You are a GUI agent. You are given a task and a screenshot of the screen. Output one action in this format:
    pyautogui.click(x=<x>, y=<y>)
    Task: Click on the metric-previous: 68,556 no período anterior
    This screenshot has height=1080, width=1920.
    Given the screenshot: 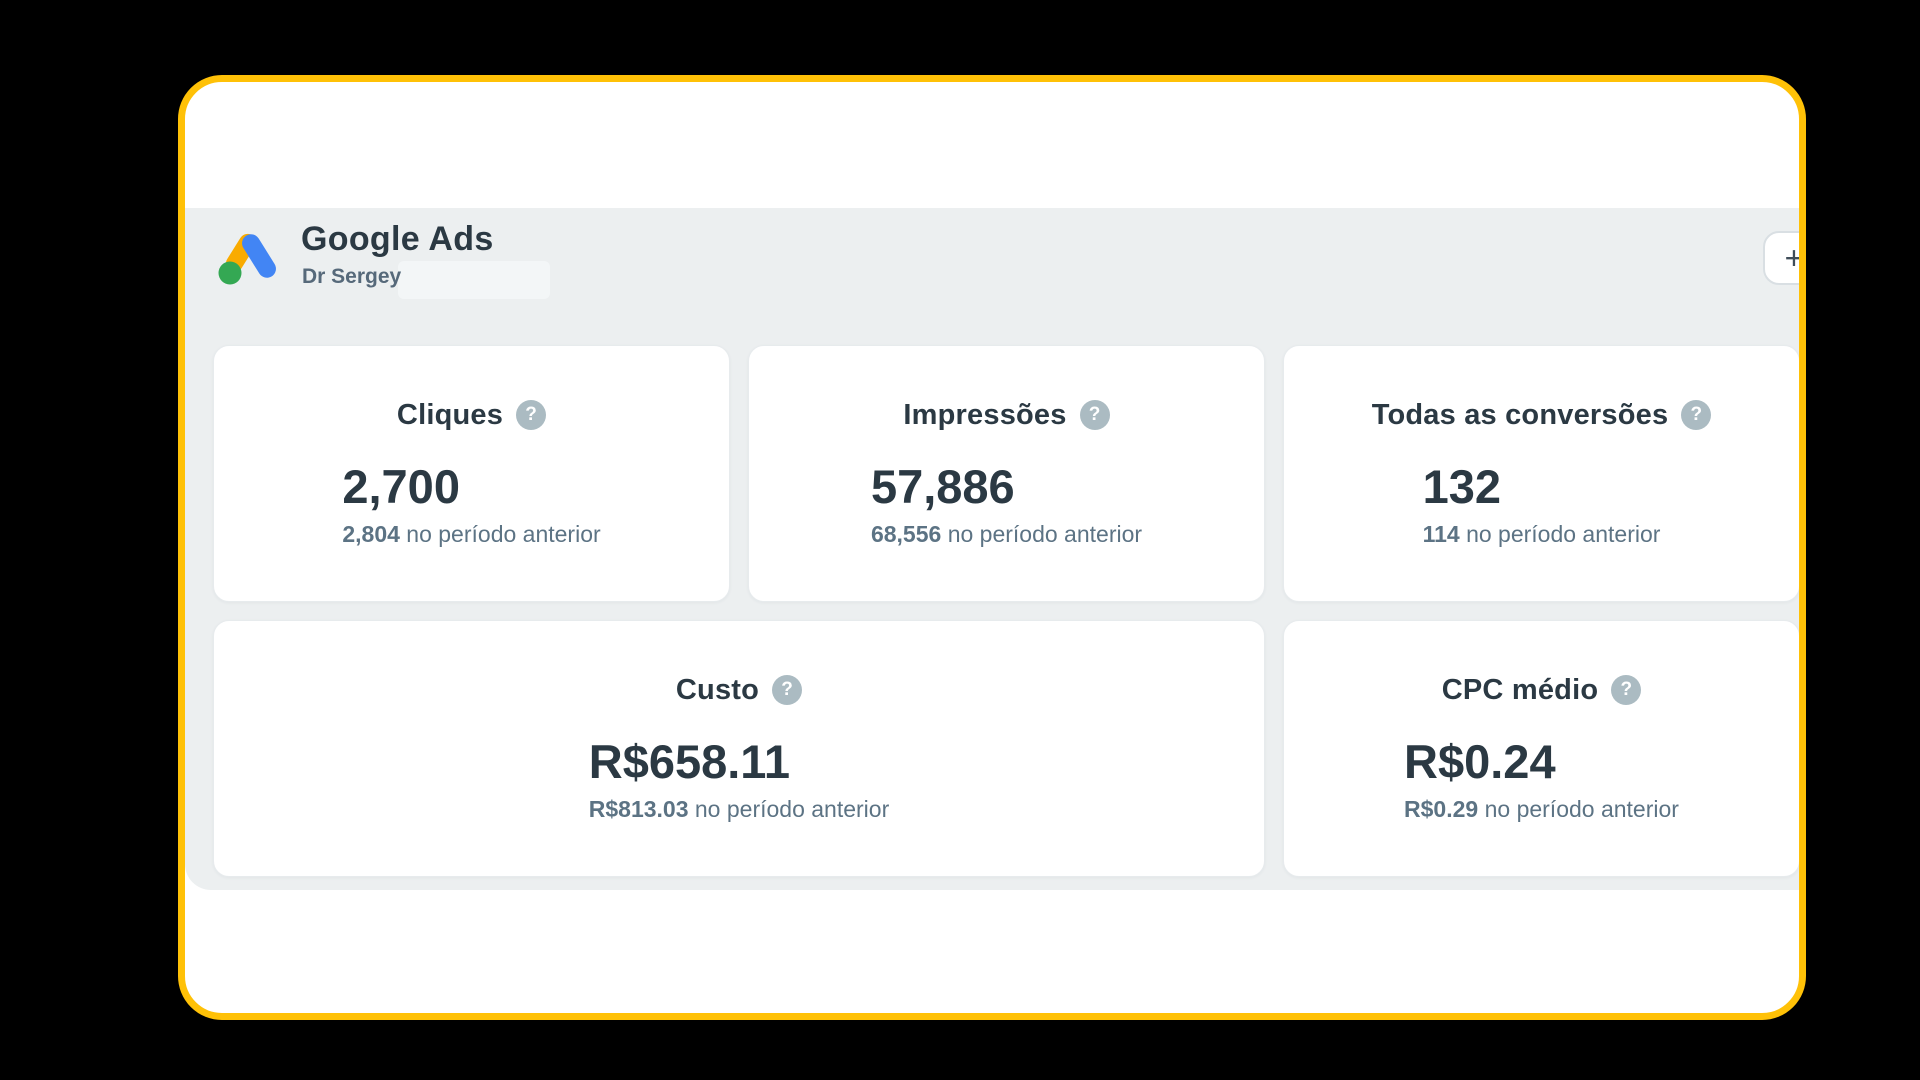 What is the action you would take?
    pyautogui.click(x=1006, y=534)
    